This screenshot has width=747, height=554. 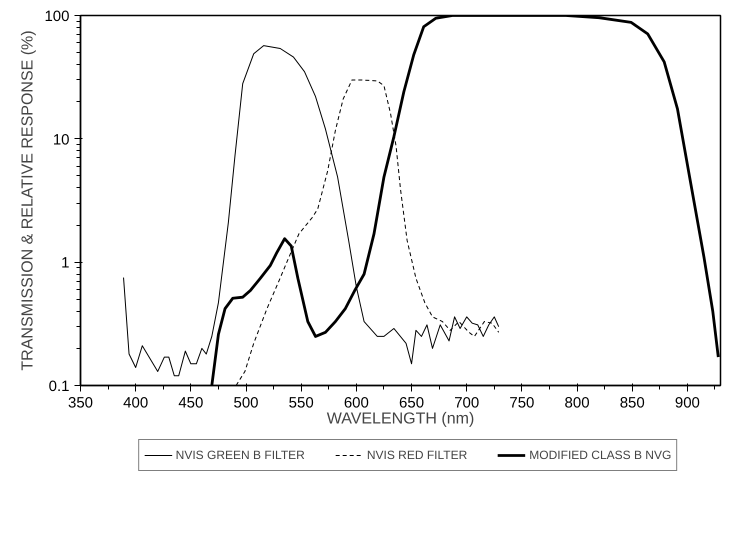 What do you see at coordinates (356, 403) in the screenshot?
I see `x-tick-label: 600` at bounding box center [356, 403].